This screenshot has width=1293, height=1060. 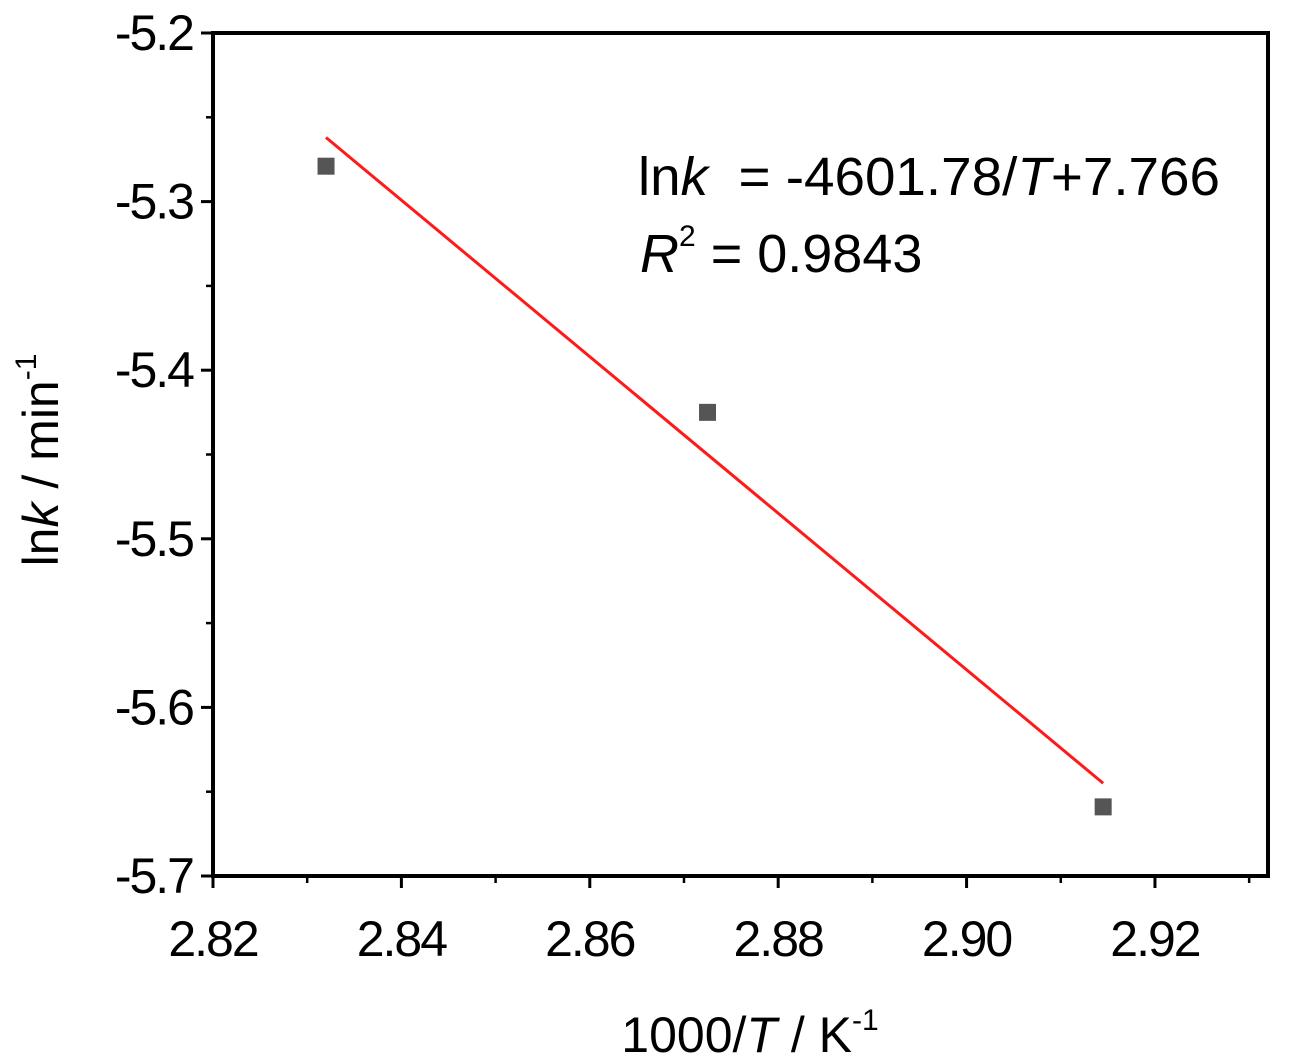 I want to click on fit-equation: lnk = -4601.78/T+7.766, so click(x=929, y=177).